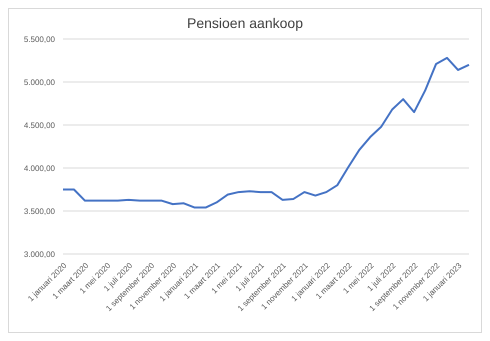 This screenshot has height=341, width=490. What do you see at coordinates (245, 23) in the screenshot?
I see `chart-title: Pensioen aankoop` at bounding box center [245, 23].